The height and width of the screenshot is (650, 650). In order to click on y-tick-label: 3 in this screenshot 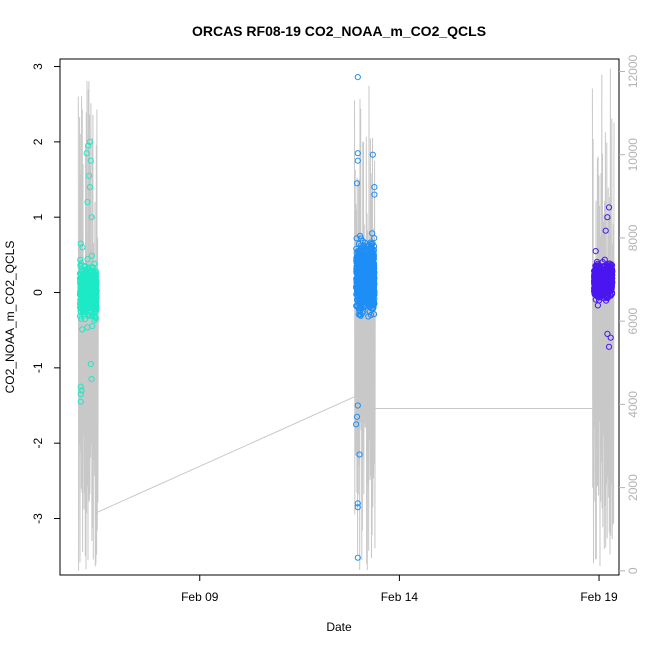, I will do `click(38, 66)`.